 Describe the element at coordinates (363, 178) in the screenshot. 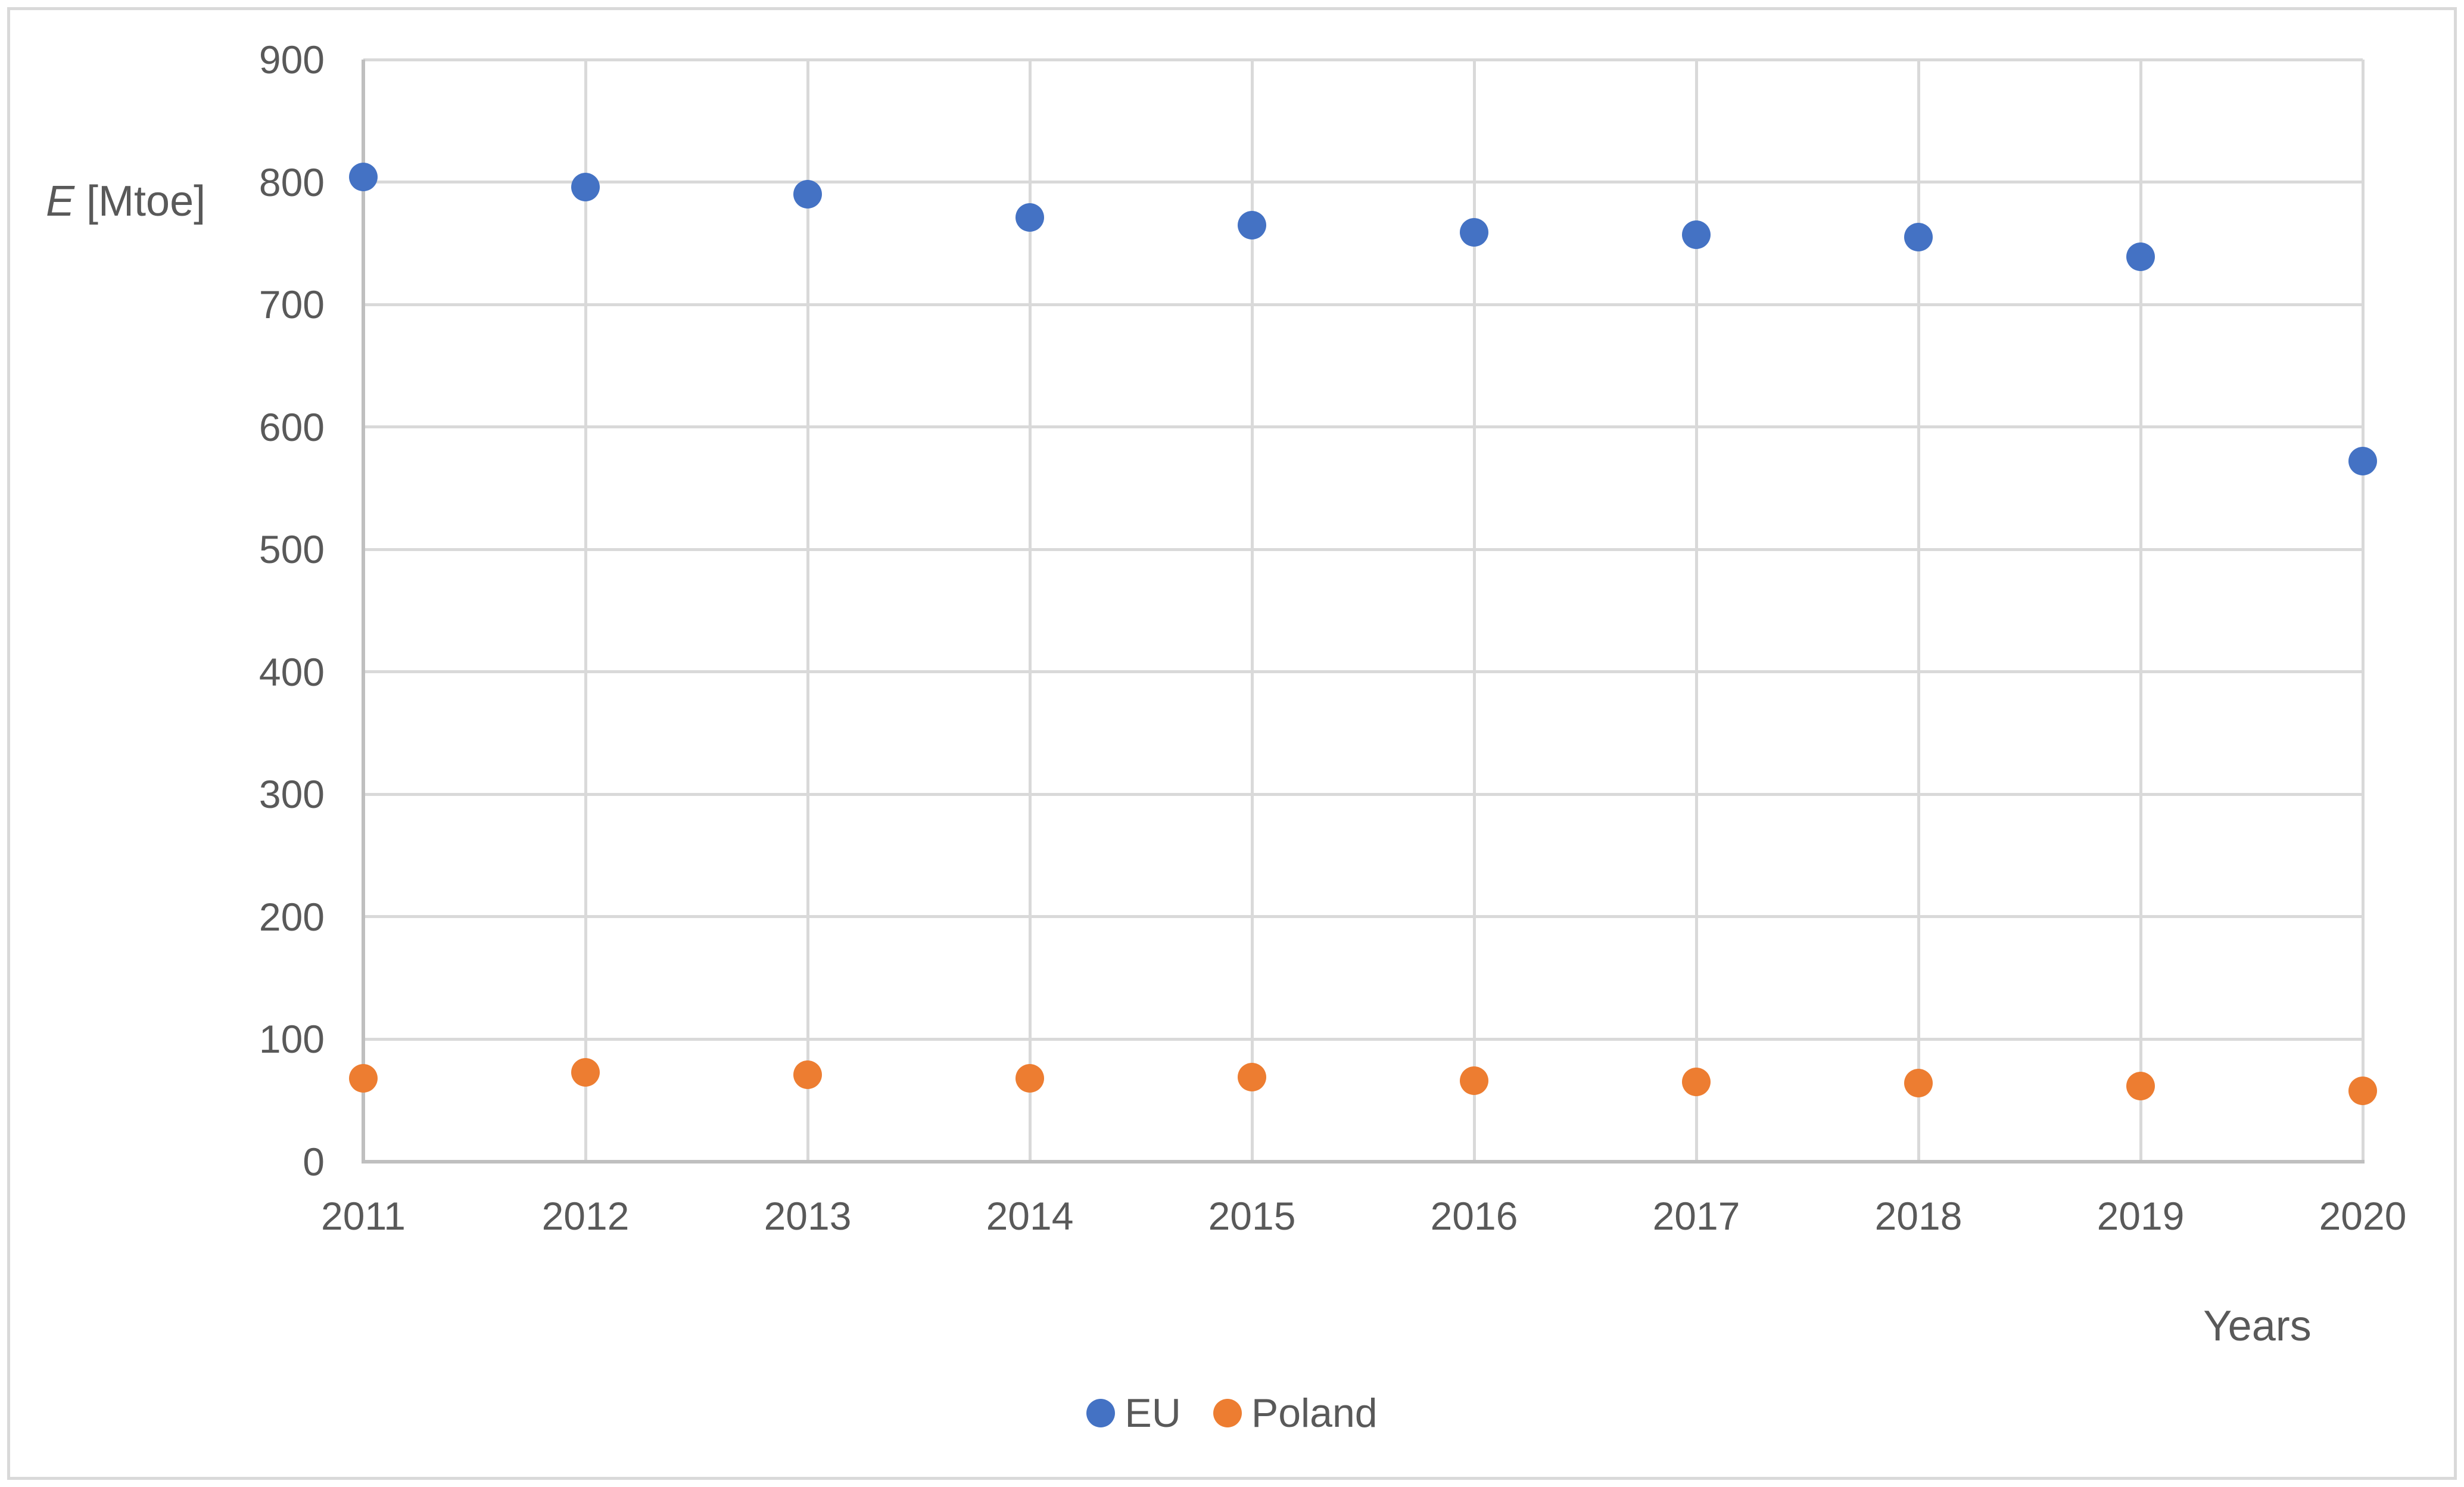

I see `point-eu-2011` at that location.